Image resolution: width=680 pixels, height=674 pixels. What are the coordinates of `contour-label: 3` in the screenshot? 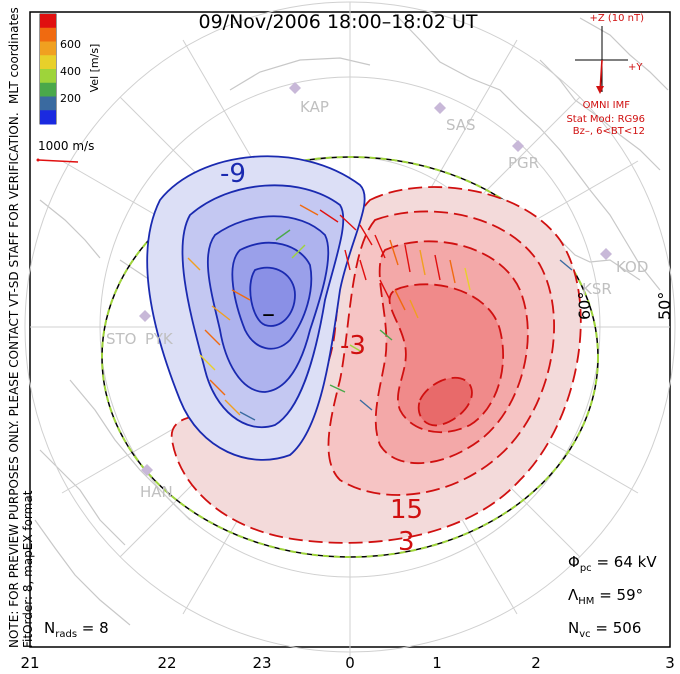 It's located at (406, 542).